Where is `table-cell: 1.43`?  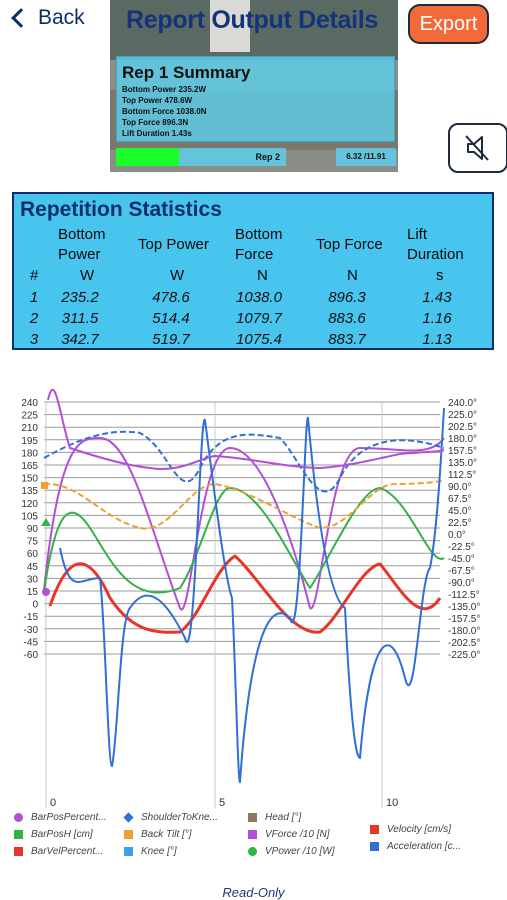 table-cell: 1.43 is located at coordinates (437, 297).